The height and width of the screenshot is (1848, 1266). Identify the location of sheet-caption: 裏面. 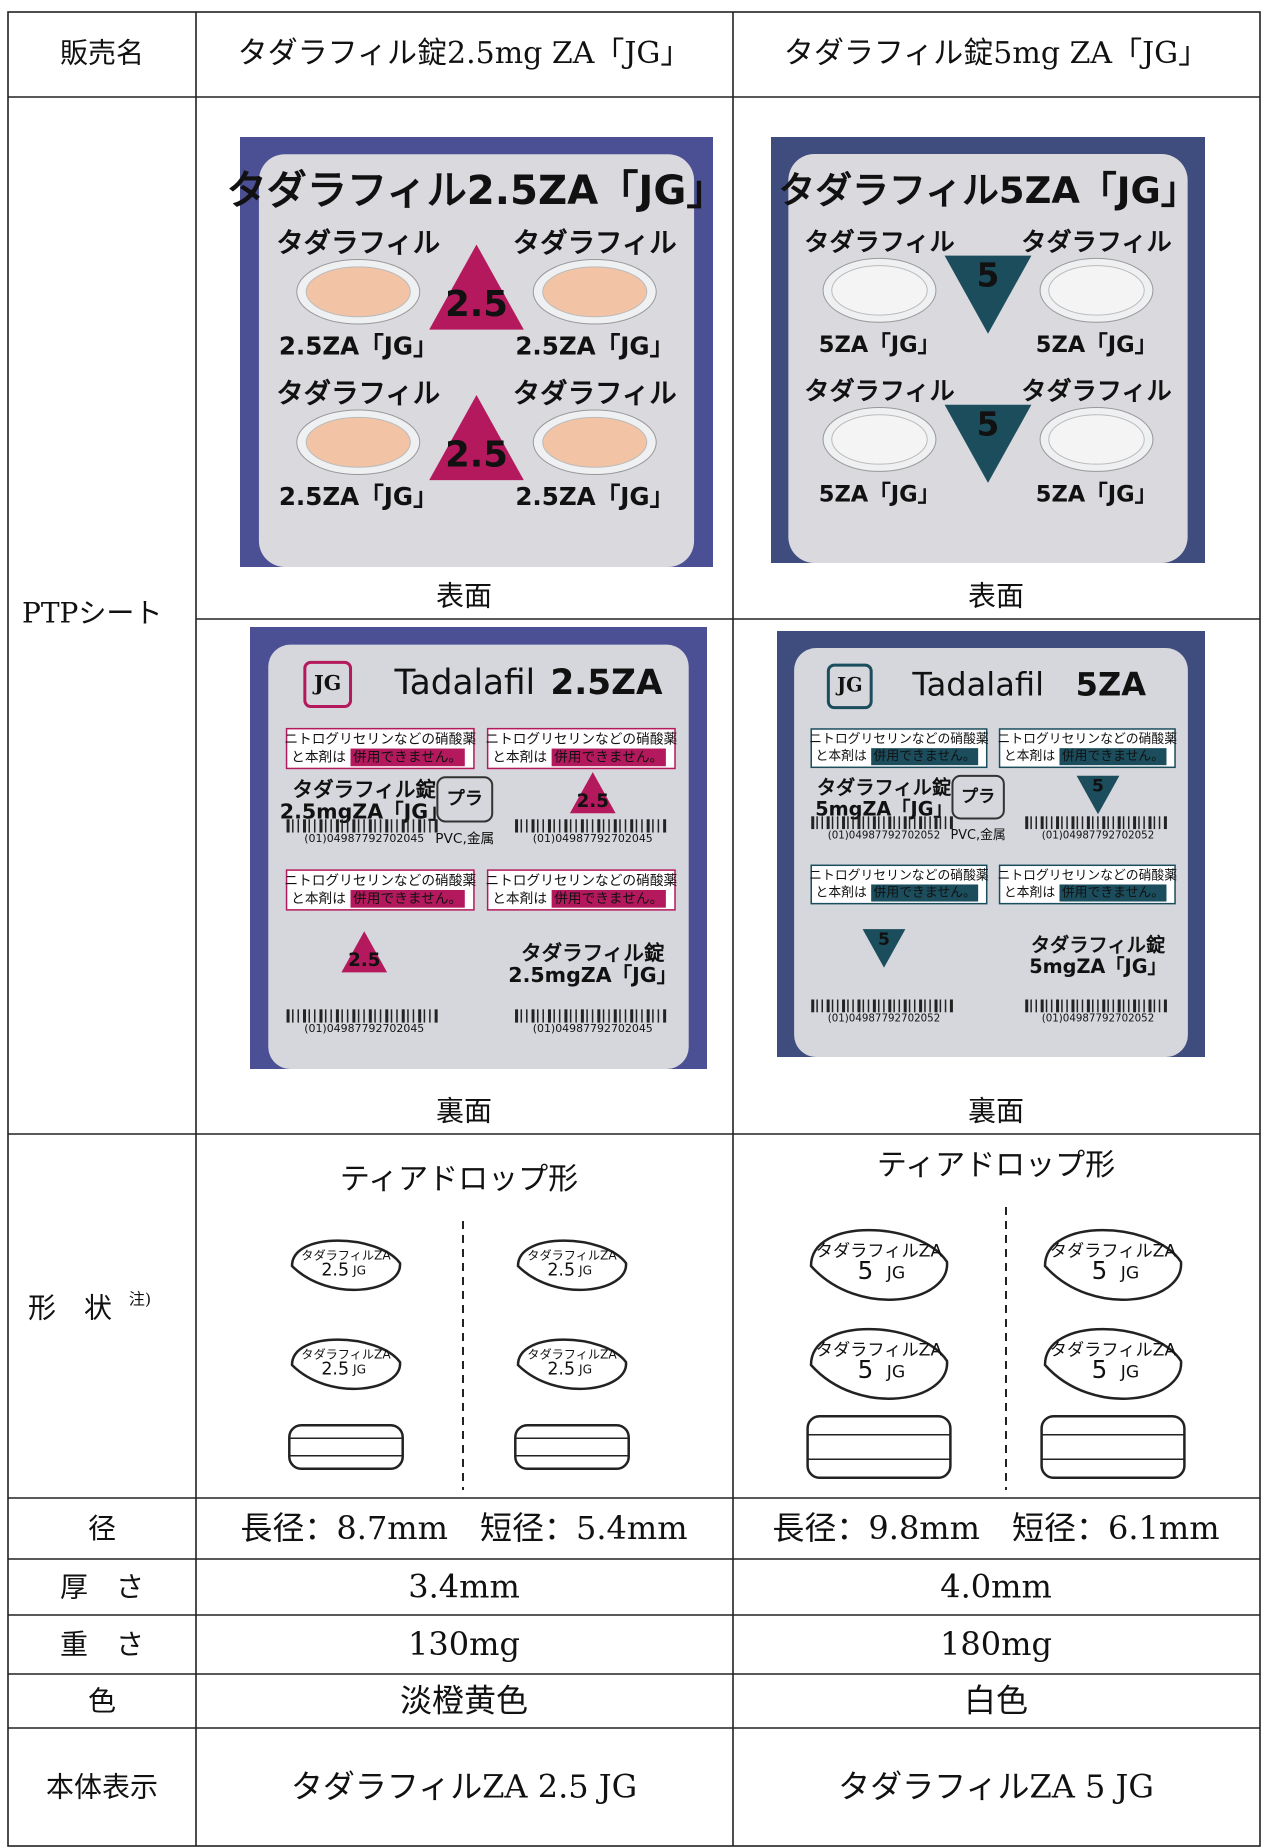
(464, 1111).